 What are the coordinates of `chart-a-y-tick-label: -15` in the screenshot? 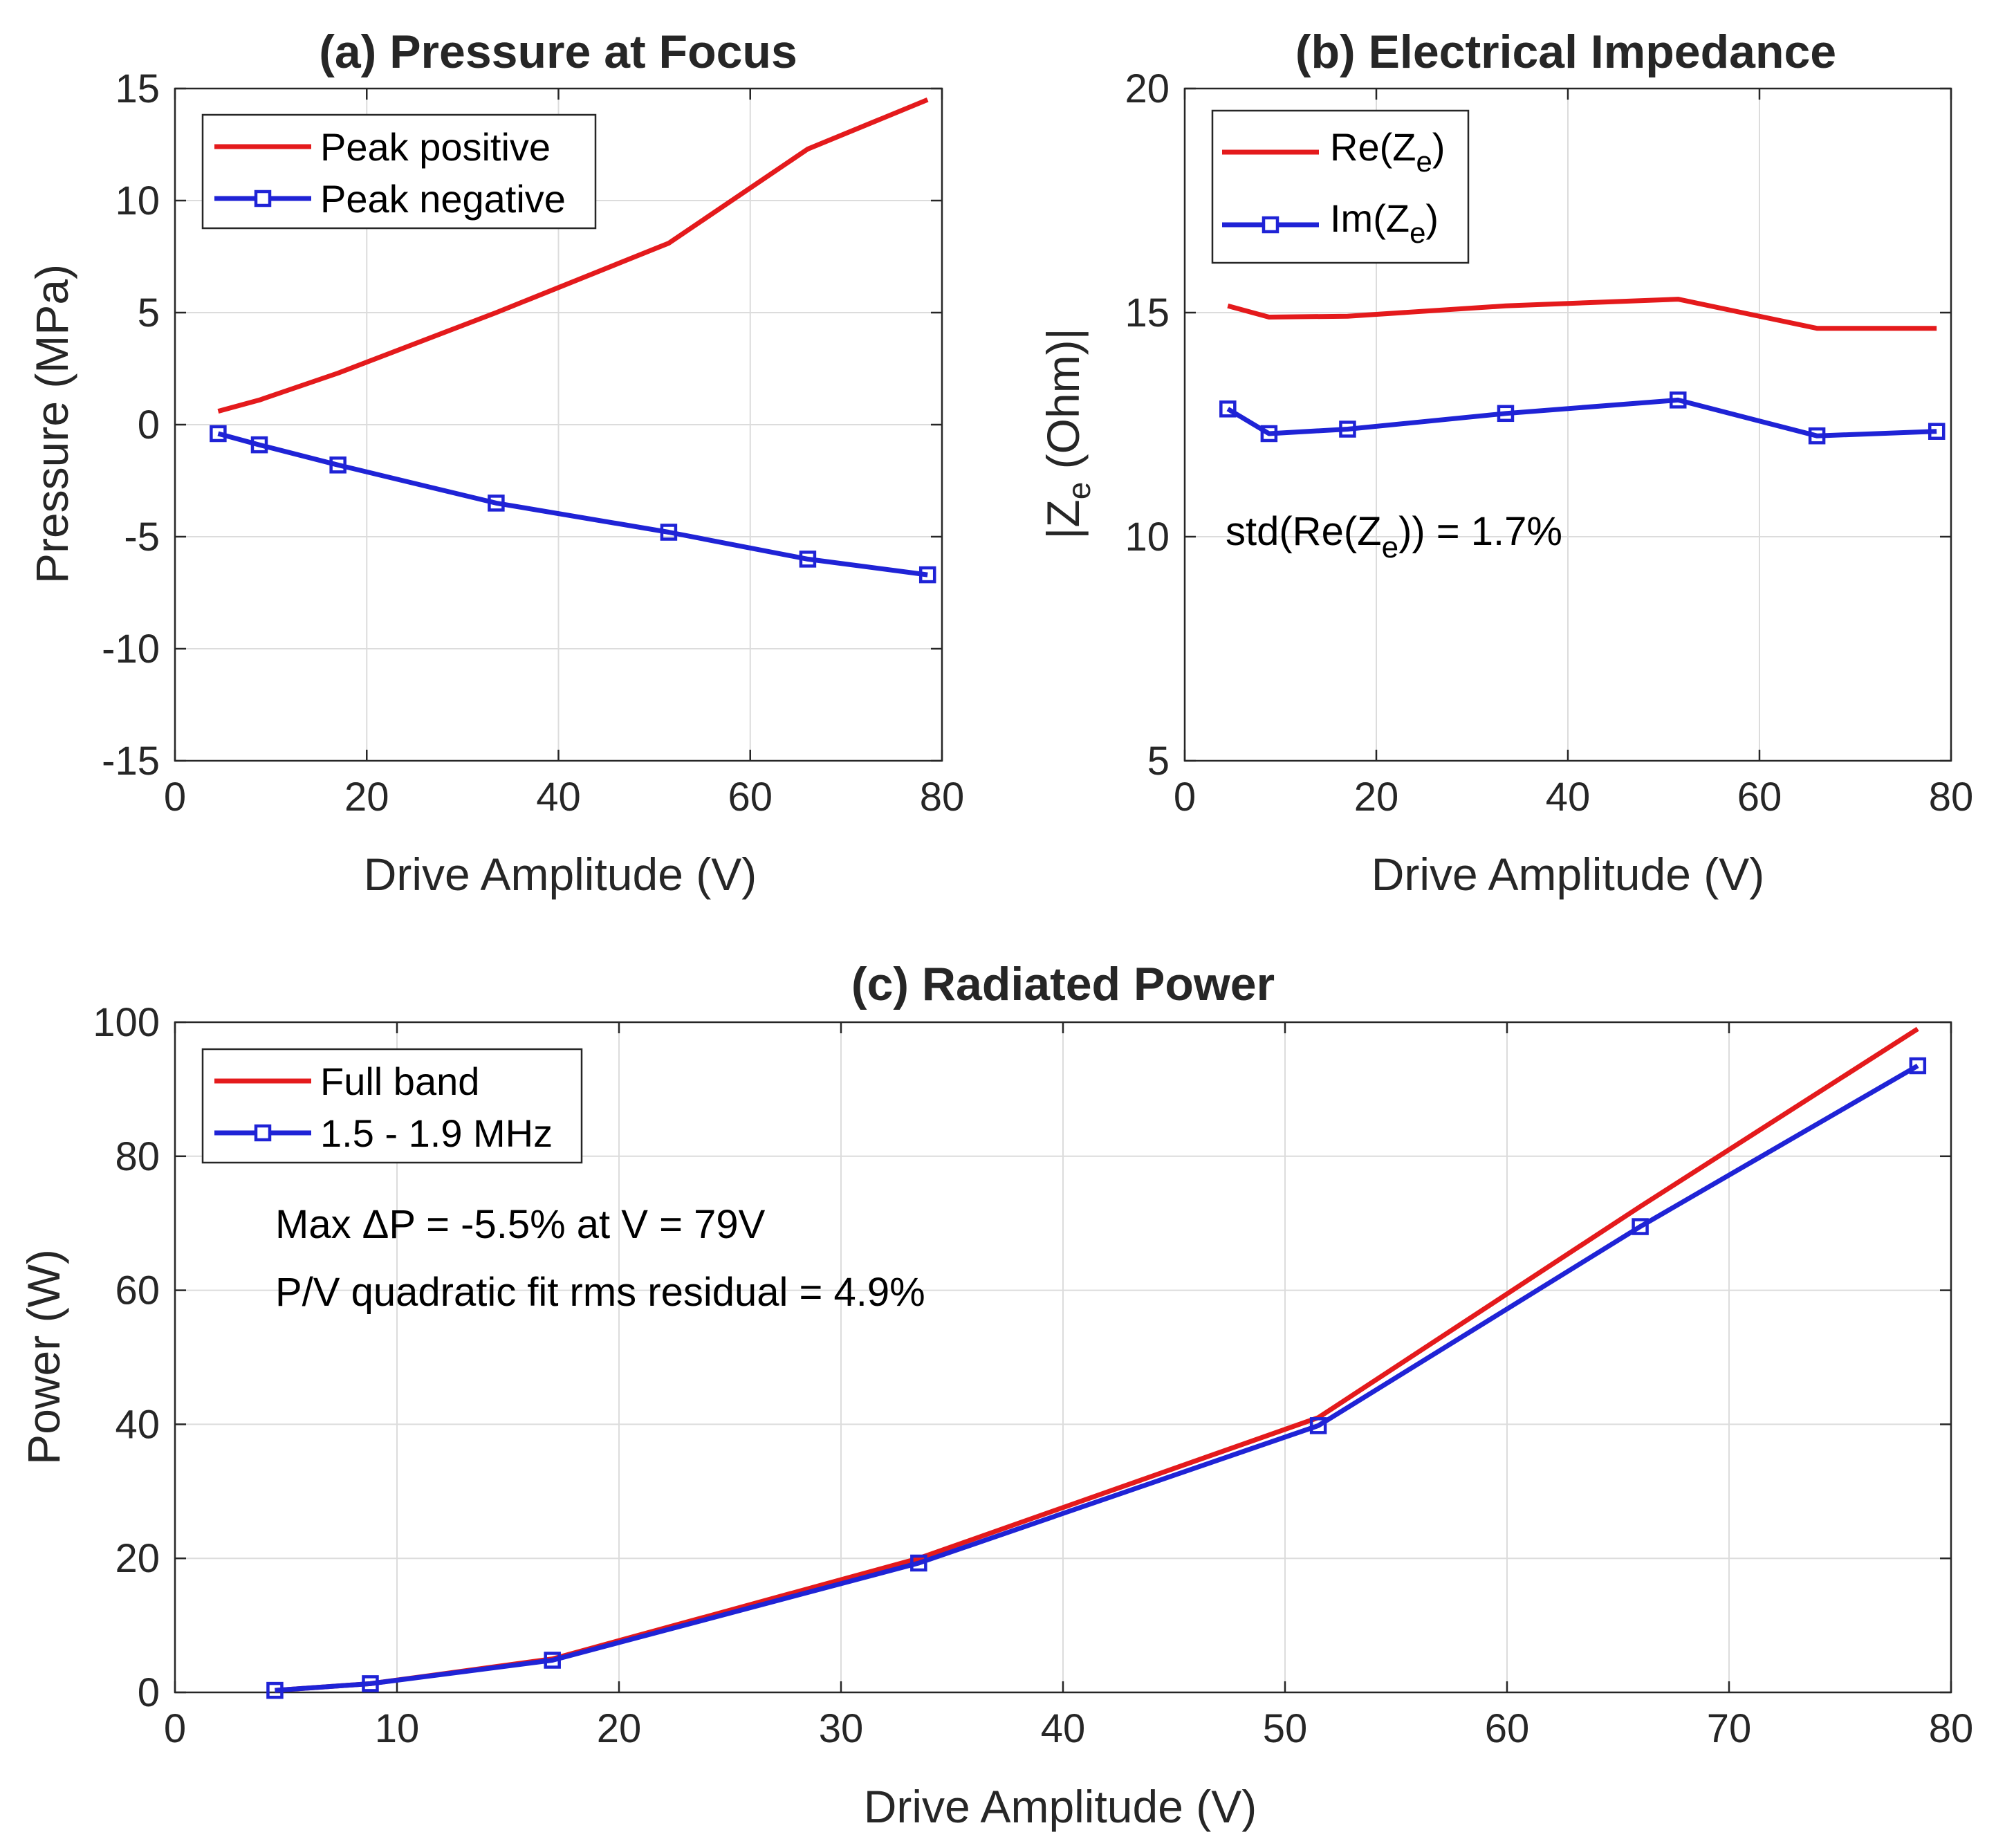 It's located at (131, 761).